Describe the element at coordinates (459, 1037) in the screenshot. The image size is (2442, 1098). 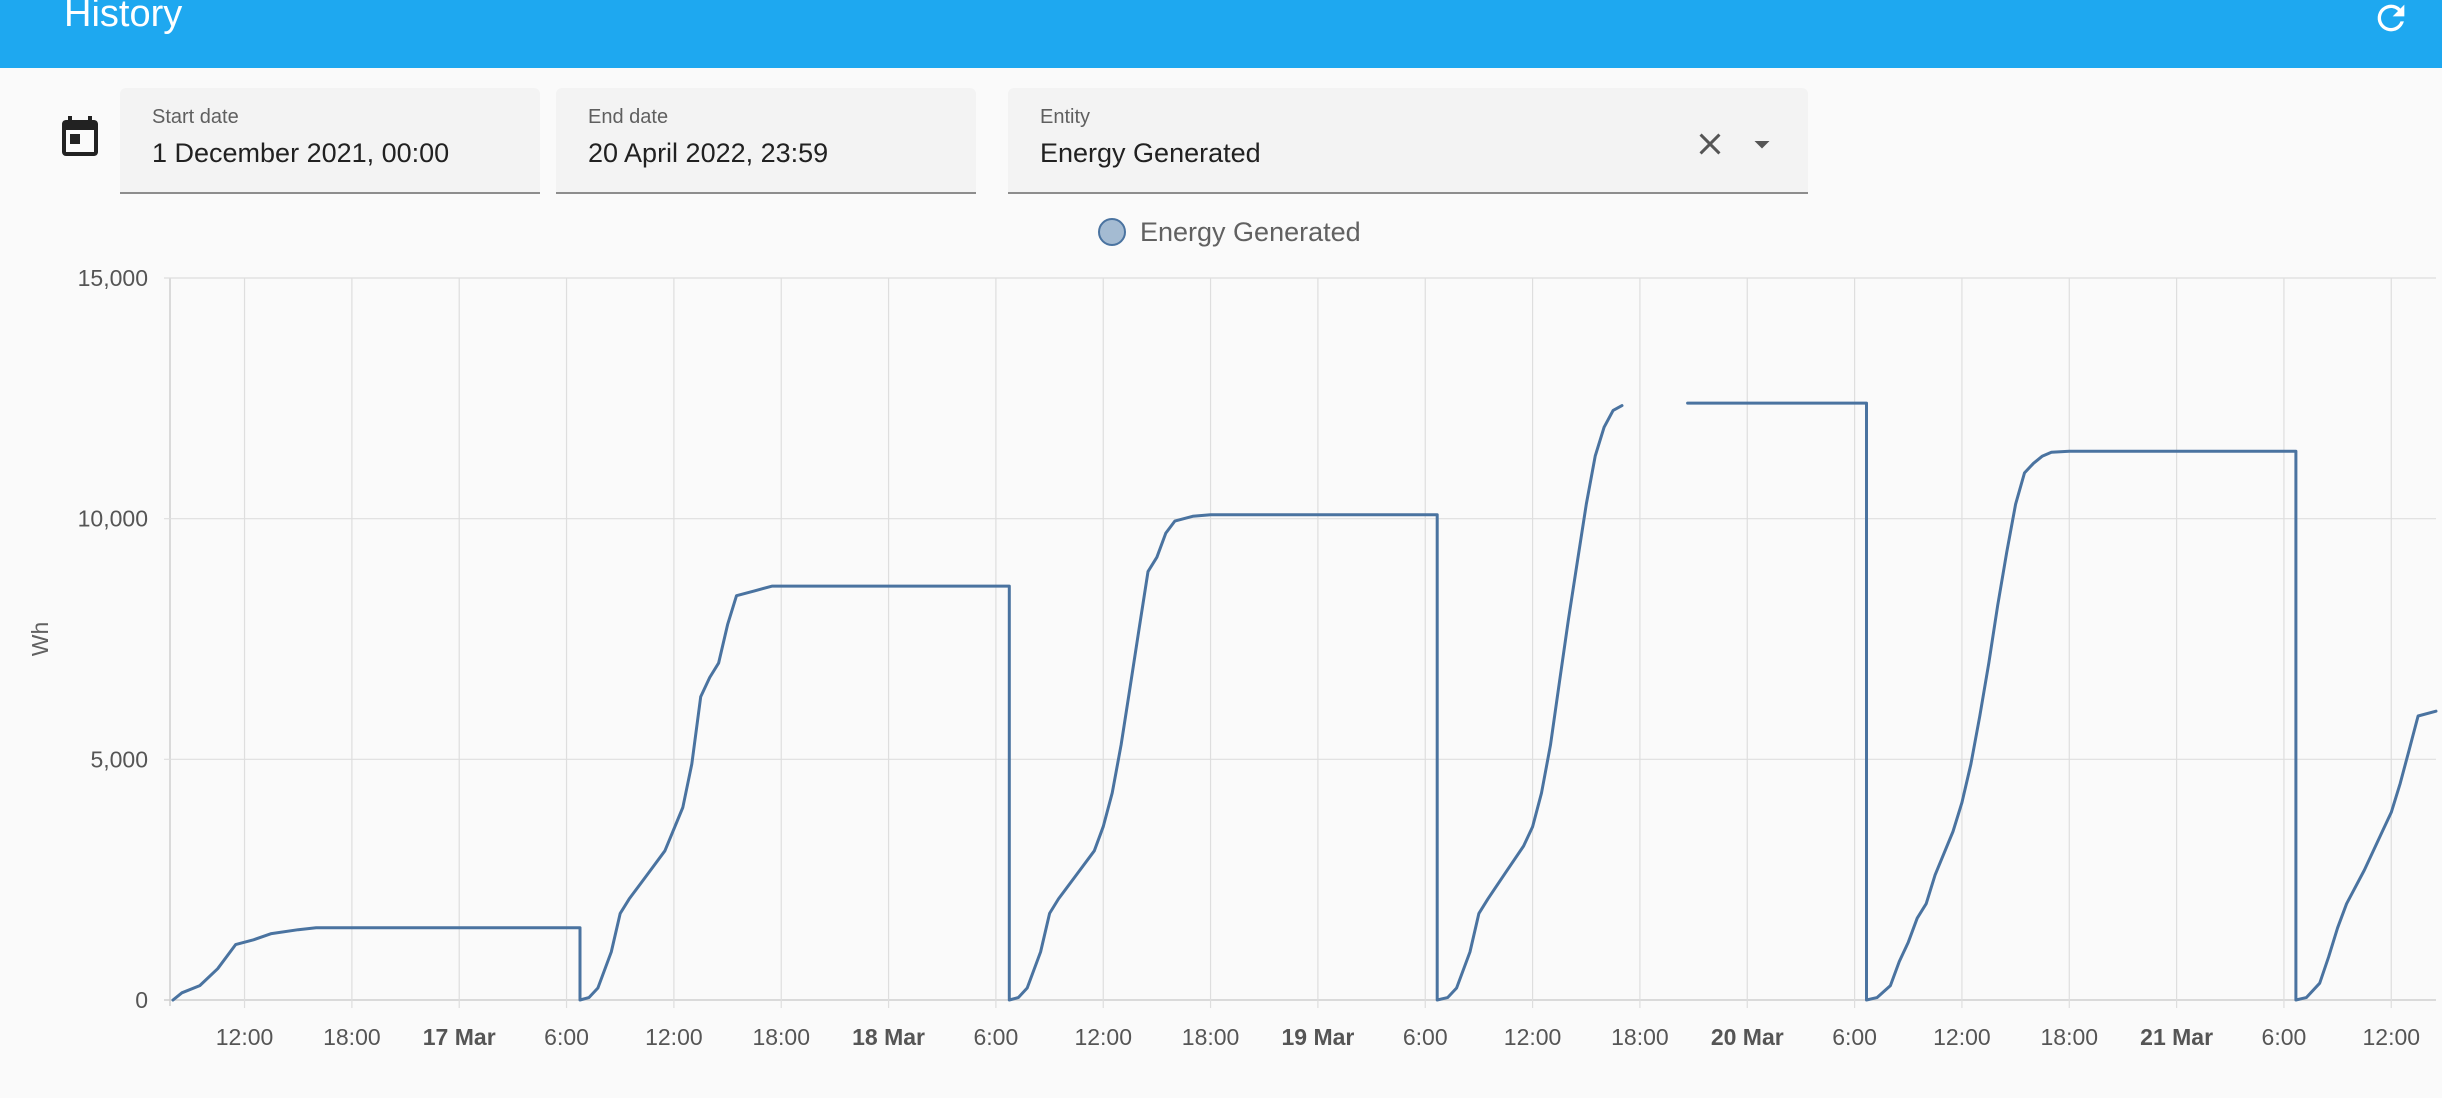
I see `x-tick-label: 17 Mar` at that location.